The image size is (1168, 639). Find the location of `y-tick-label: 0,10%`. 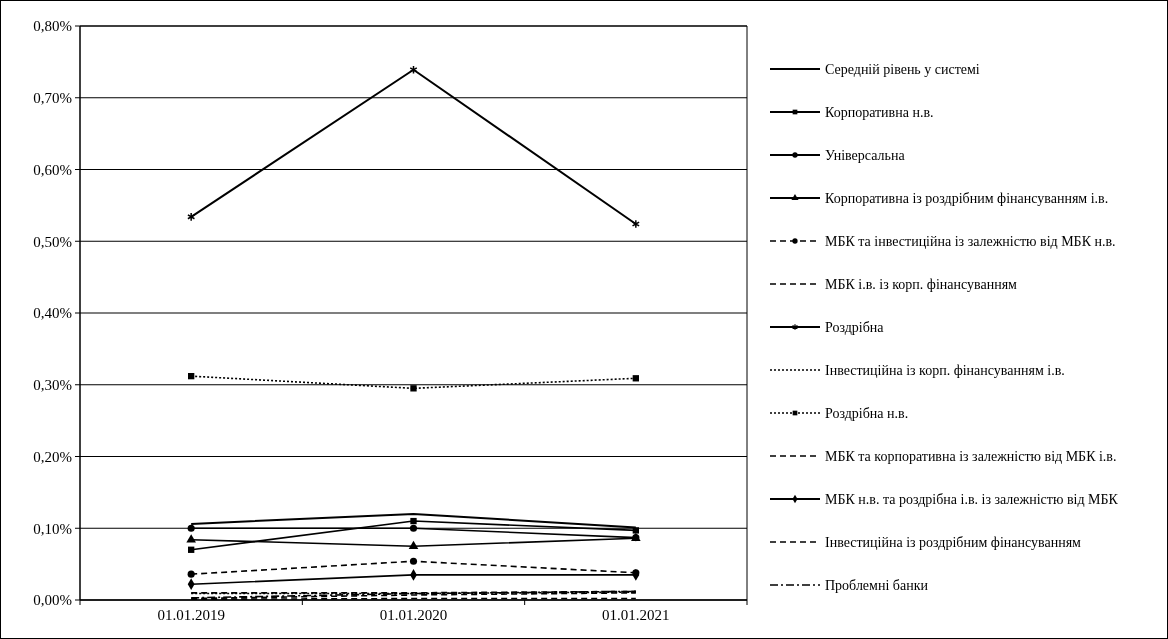

y-tick-label: 0,10% is located at coordinates (52, 528).